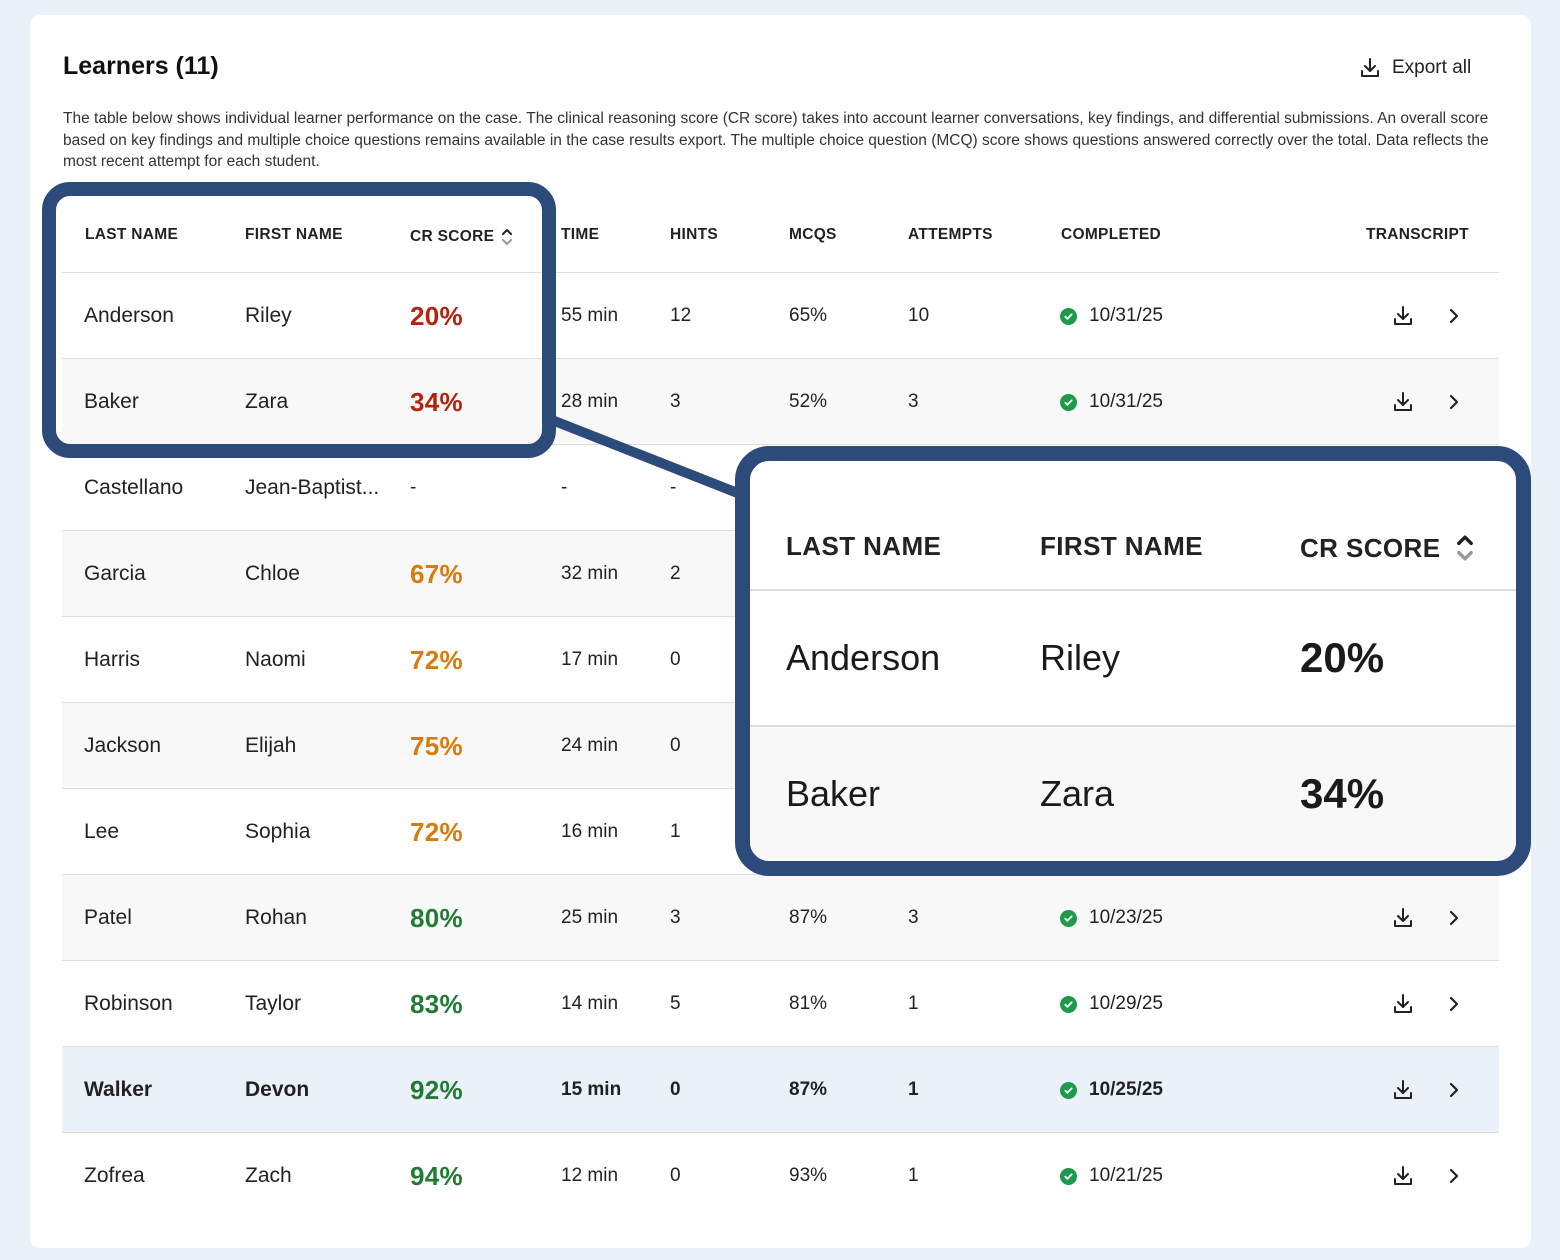 The image size is (1560, 1260). What do you see at coordinates (590, 573) in the screenshot?
I see `time-cell: 32 min` at bounding box center [590, 573].